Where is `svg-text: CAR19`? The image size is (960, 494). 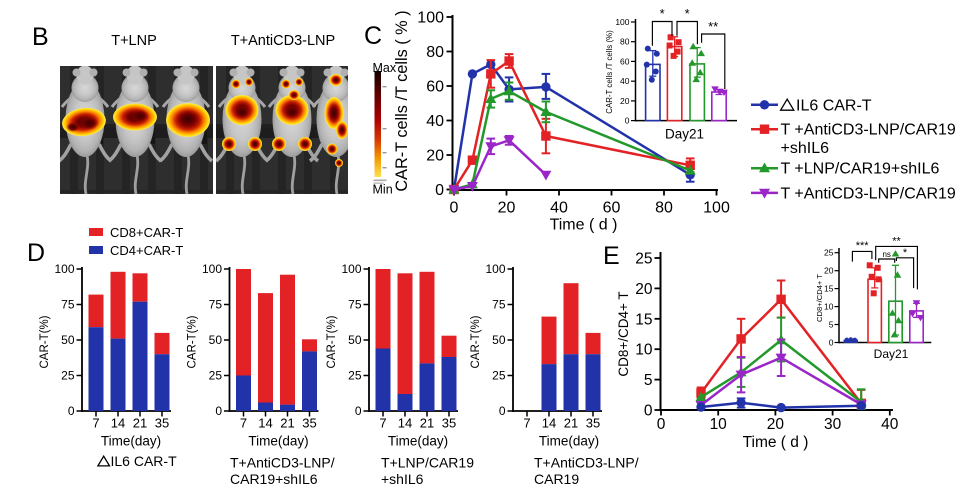 svg-text: CAR19 is located at coordinates (556, 479).